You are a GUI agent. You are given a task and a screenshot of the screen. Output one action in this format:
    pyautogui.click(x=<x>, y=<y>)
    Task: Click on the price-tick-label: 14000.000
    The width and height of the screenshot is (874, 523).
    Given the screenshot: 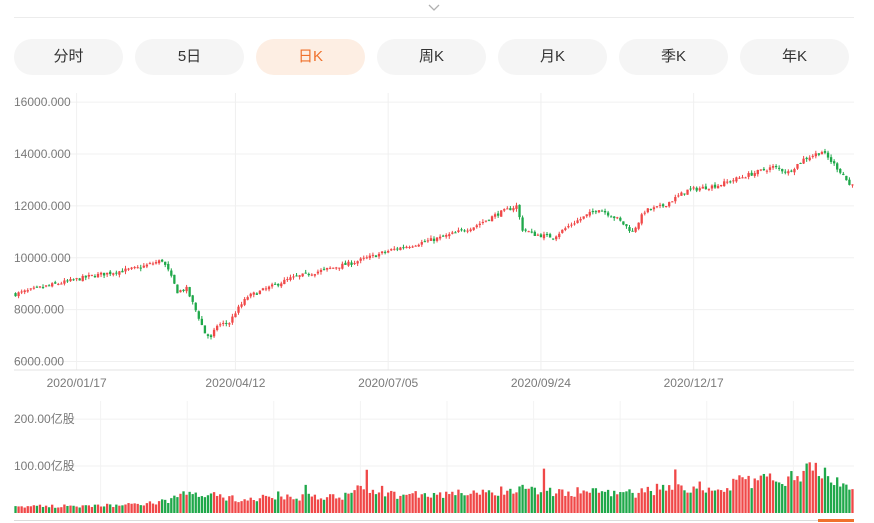 What is the action you would take?
    pyautogui.click(x=42, y=154)
    